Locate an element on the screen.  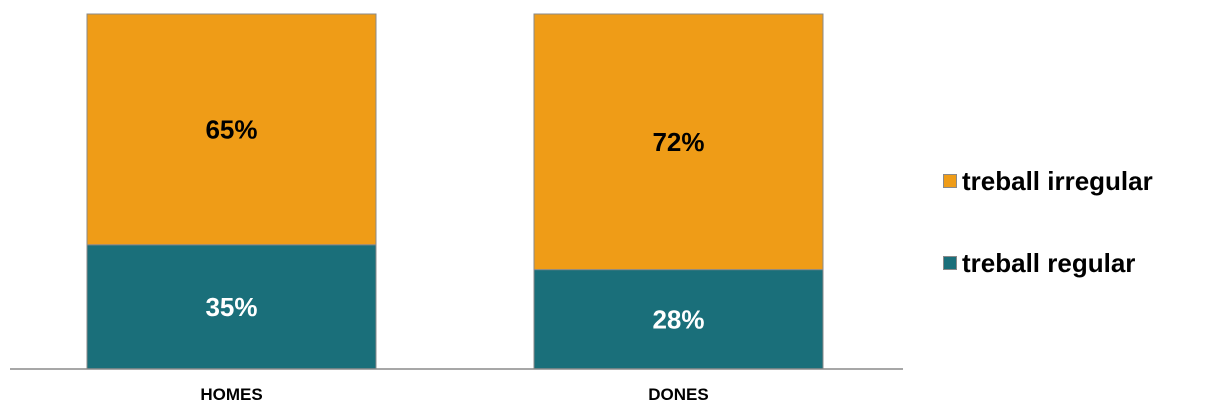
data-label-dones-regular: 28% is located at coordinates (678, 319).